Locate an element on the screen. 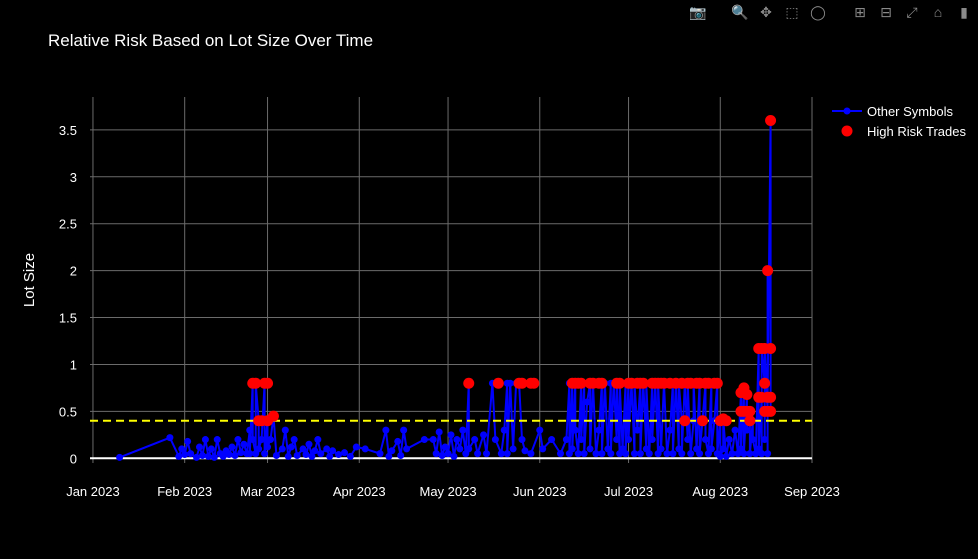  legend-marker-high-risk is located at coordinates (847, 131).